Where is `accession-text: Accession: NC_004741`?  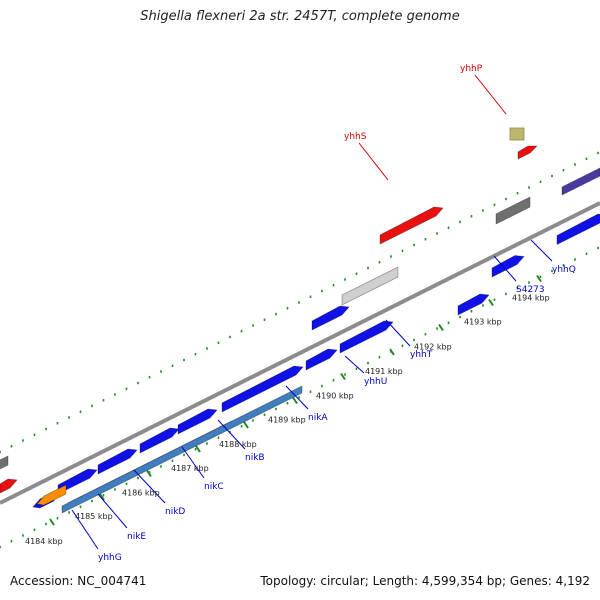 accession-text: Accession: NC_004741 is located at coordinates (78, 581).